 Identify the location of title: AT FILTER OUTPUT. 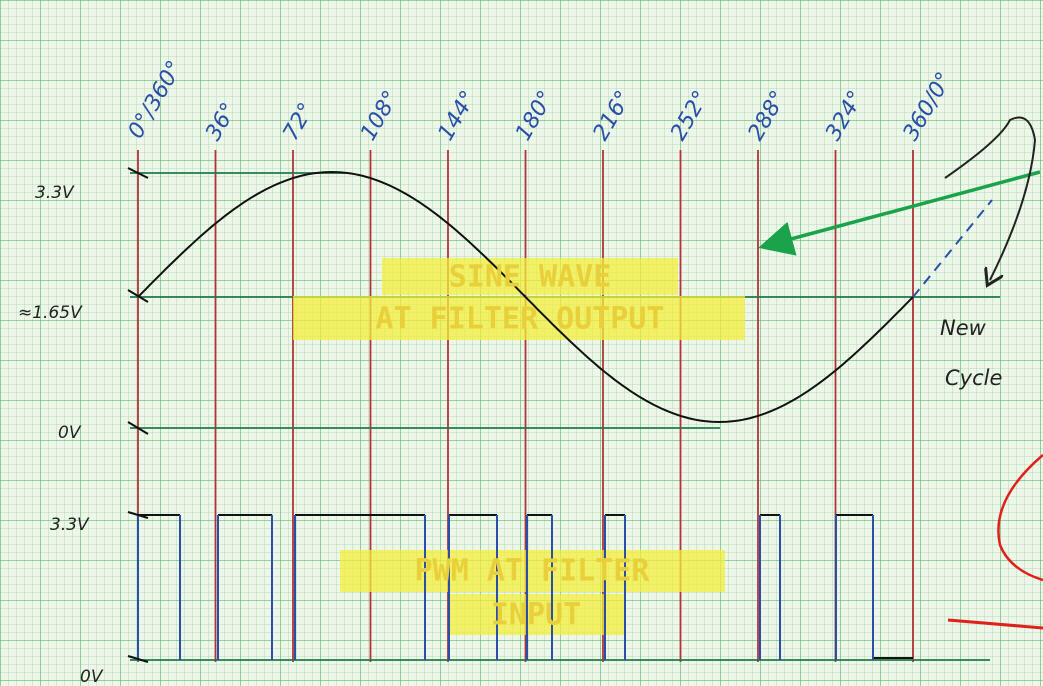
(520, 319).